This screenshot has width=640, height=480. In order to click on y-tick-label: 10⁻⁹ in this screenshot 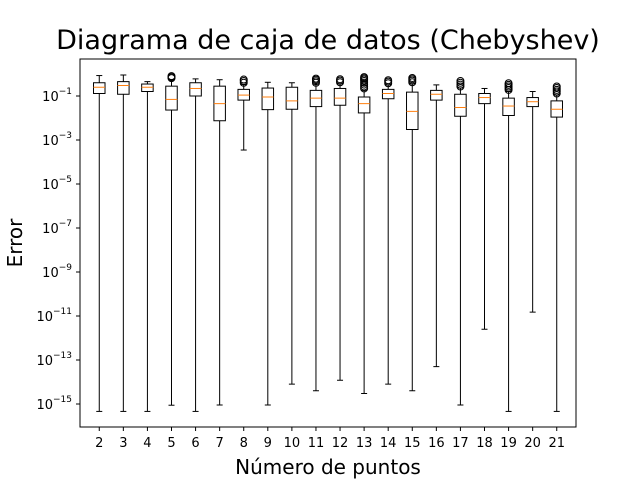, I will do `click(57, 272)`.